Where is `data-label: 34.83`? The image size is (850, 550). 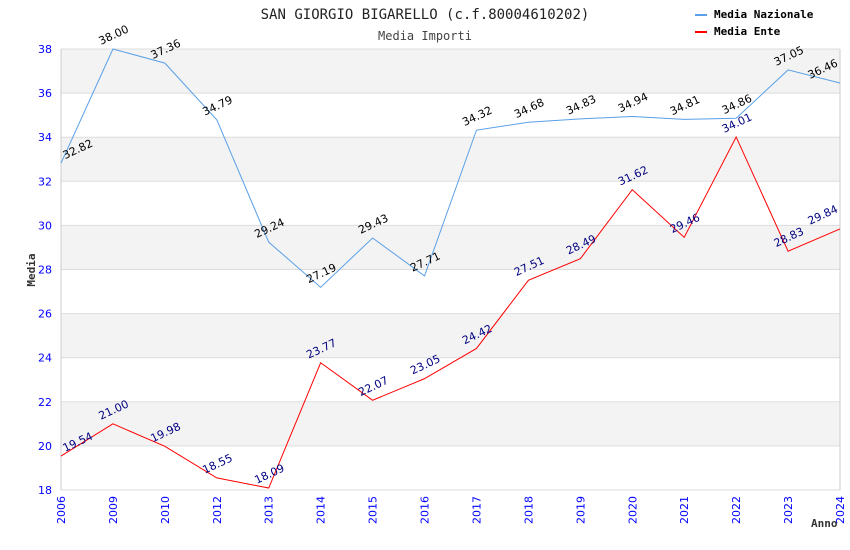
data-label: 34.83 is located at coordinates (581, 105).